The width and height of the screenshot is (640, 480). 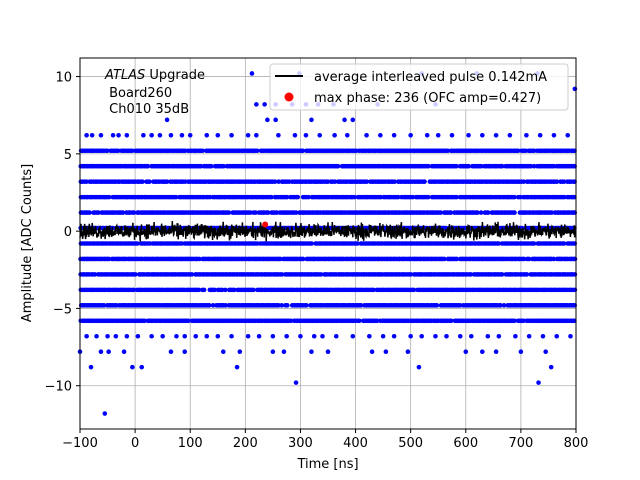 I want to click on y-tick-label: 5, so click(x=68, y=155).